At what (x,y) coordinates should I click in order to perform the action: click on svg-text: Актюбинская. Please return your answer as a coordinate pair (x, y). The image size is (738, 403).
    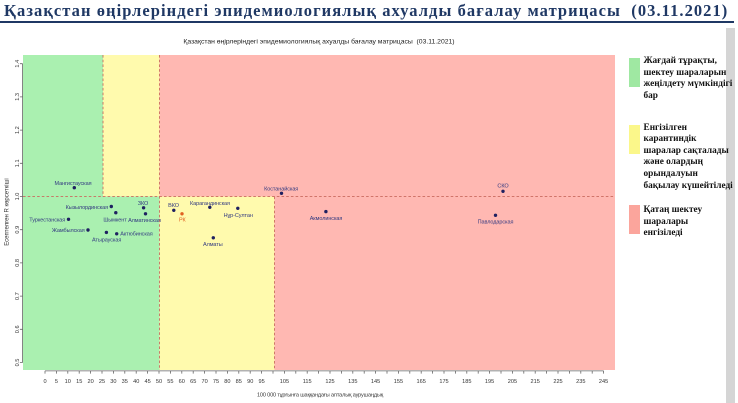
    Looking at the image, I should click on (136, 235).